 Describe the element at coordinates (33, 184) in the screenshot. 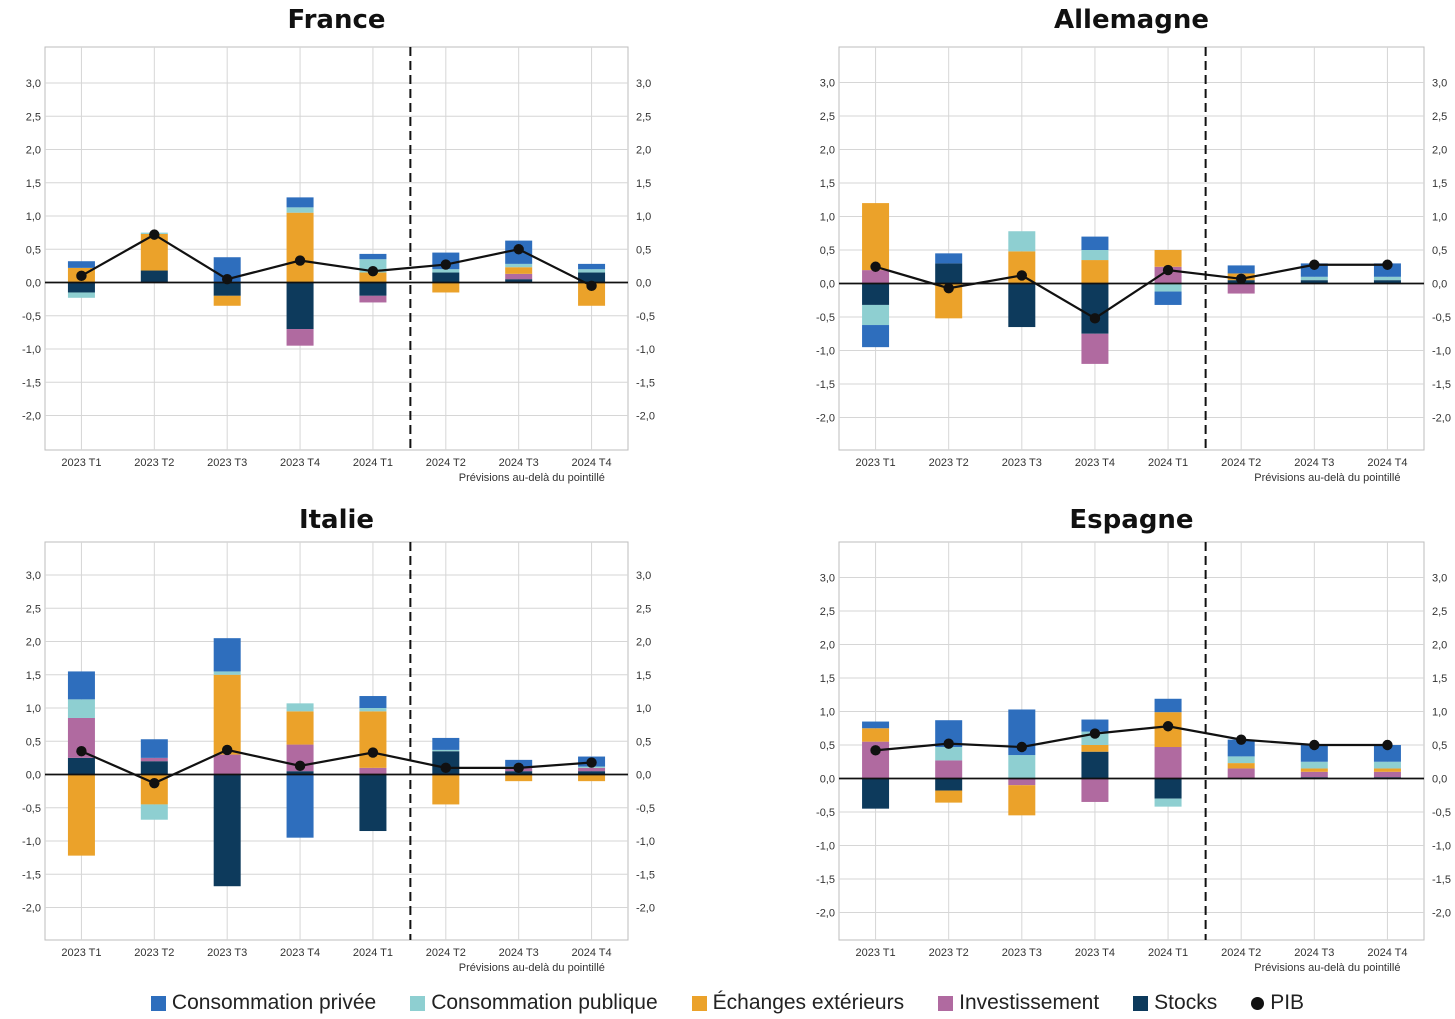

I see `y-tick-label-left: 1,5` at that location.